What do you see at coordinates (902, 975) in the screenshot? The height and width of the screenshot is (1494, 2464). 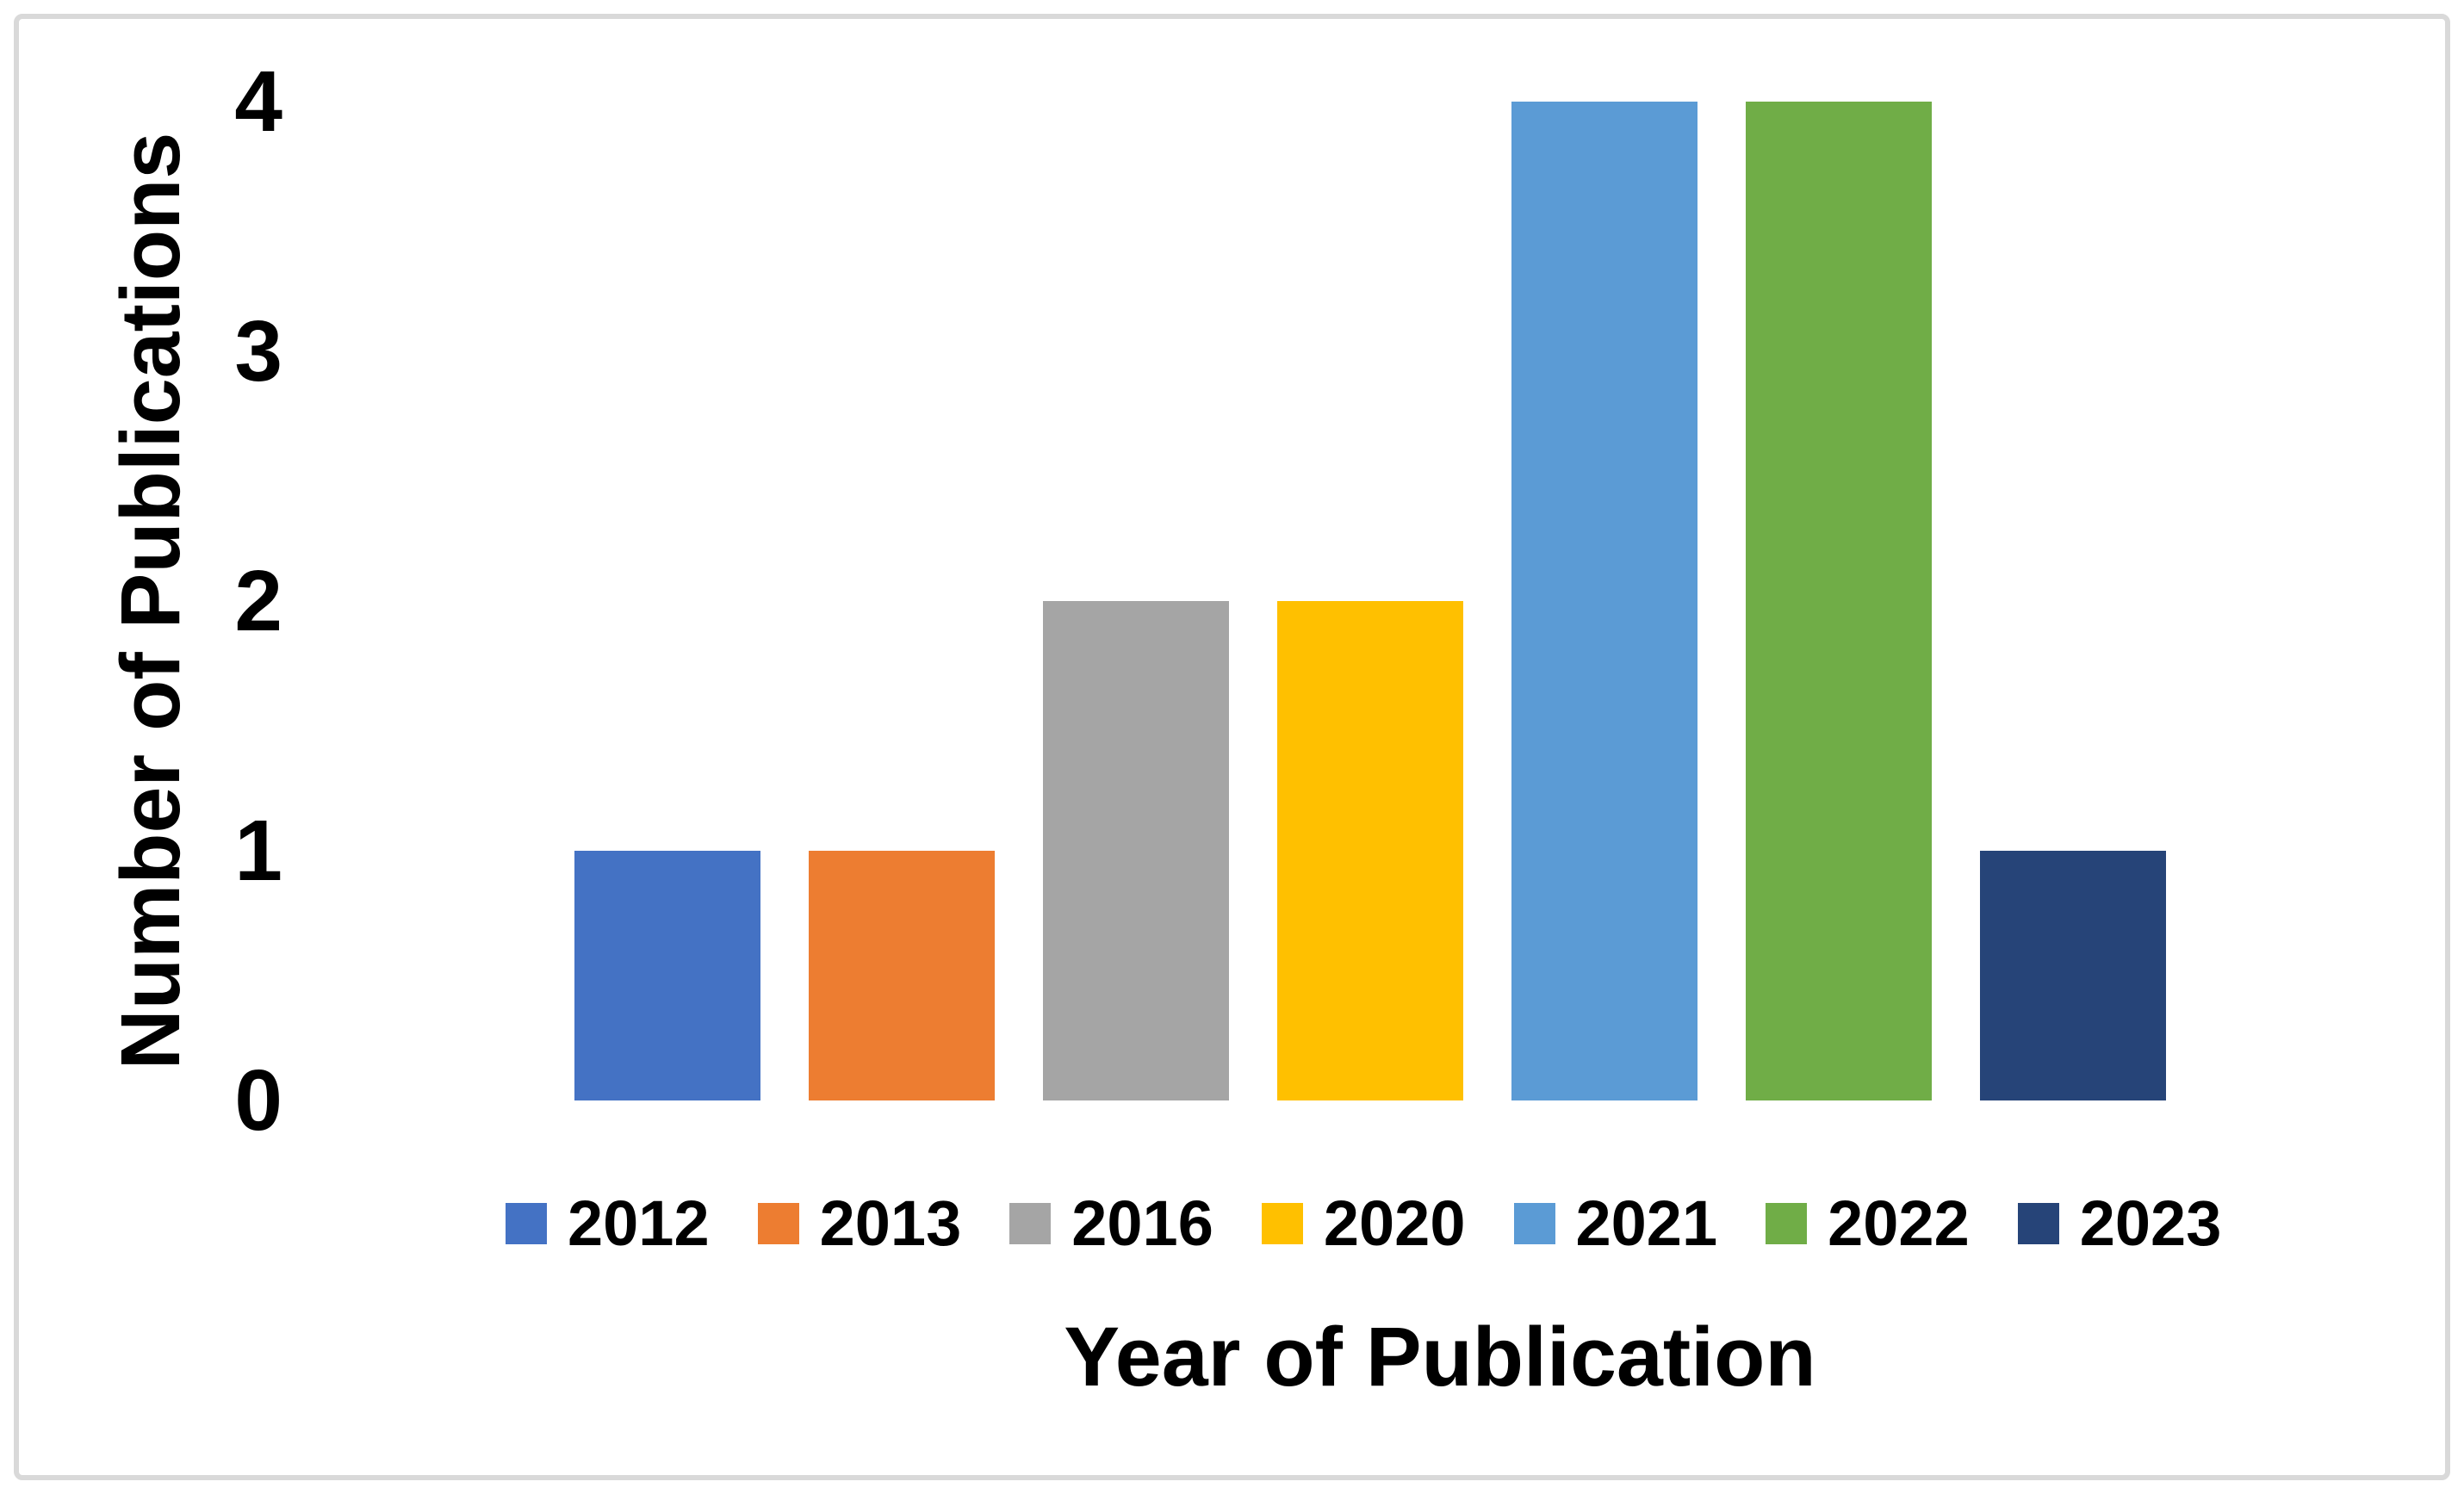 I see `bar-2013` at bounding box center [902, 975].